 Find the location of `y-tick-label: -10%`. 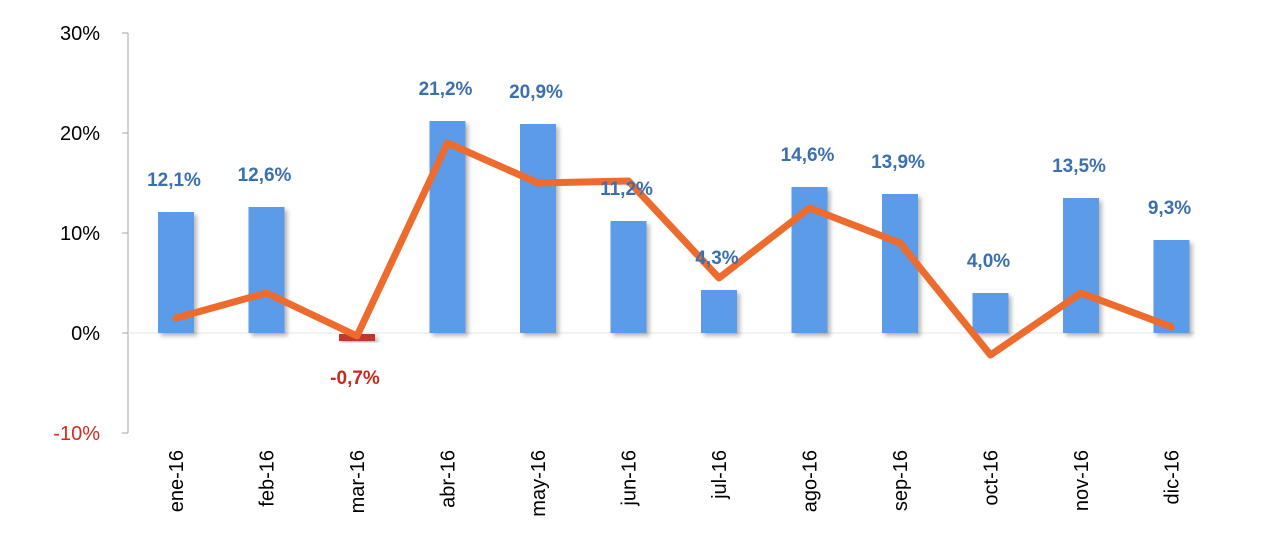

y-tick-label: -10% is located at coordinates (76, 434).